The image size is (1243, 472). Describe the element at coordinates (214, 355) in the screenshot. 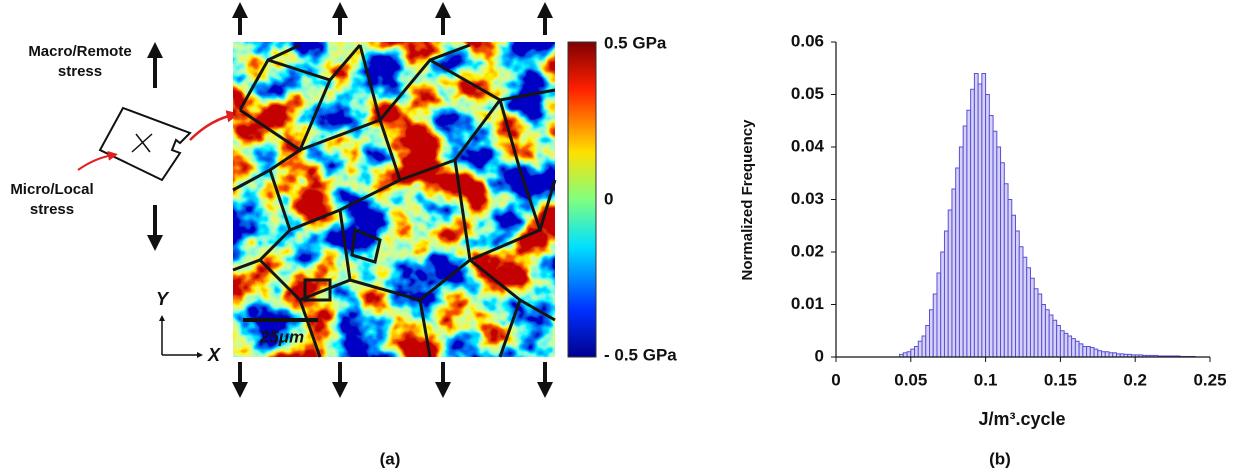

I see `axis-x-label: X` at that location.